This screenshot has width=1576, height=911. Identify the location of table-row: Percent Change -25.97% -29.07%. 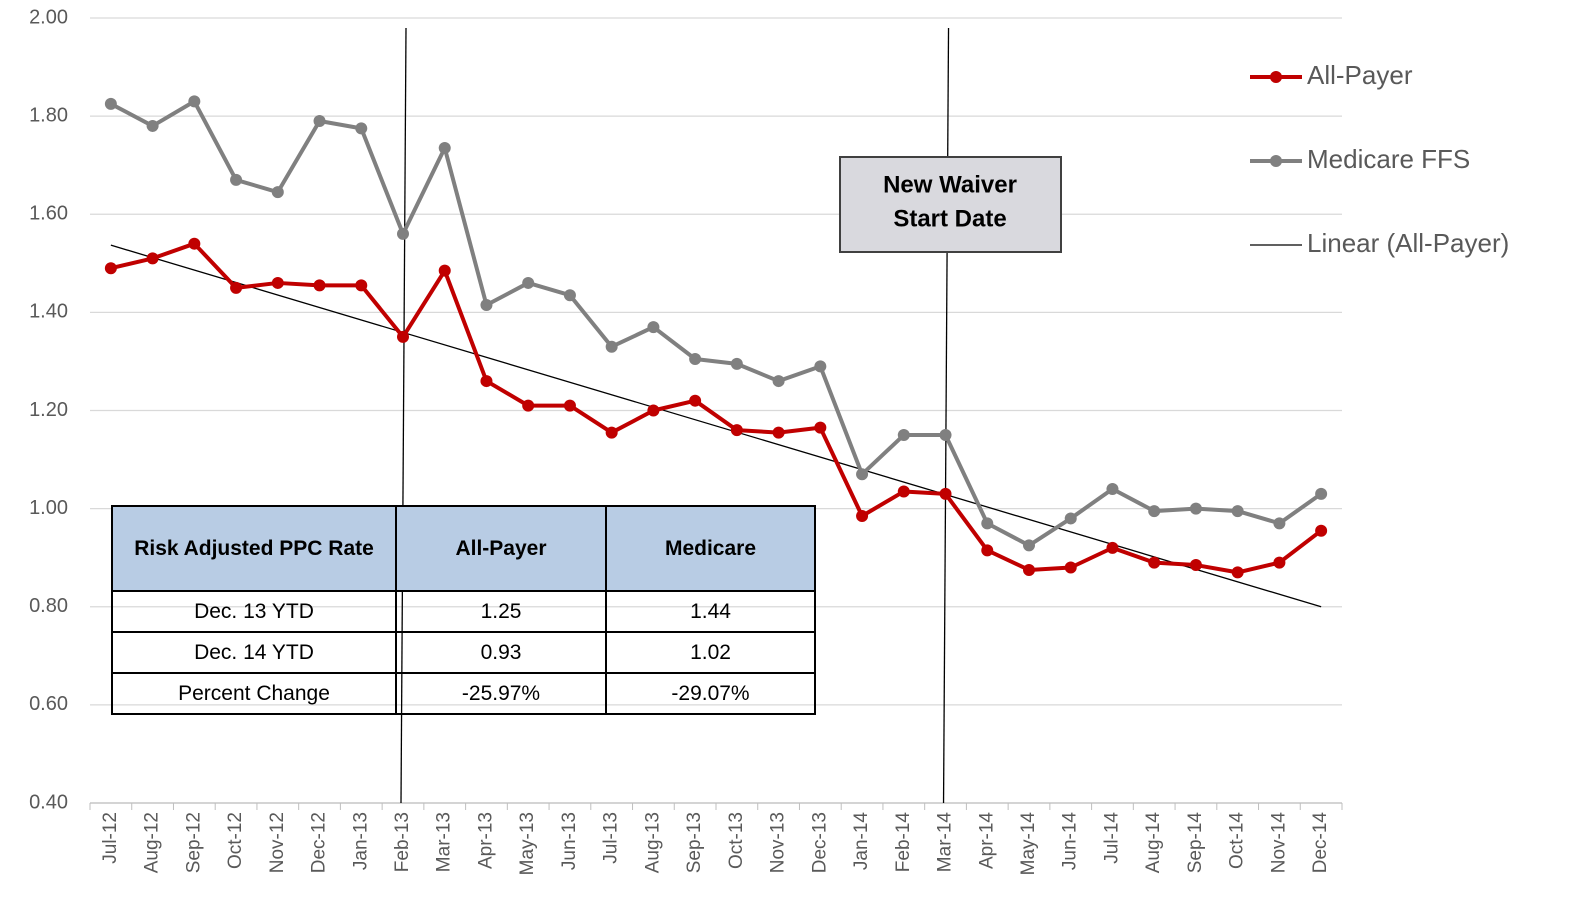
(463, 693).